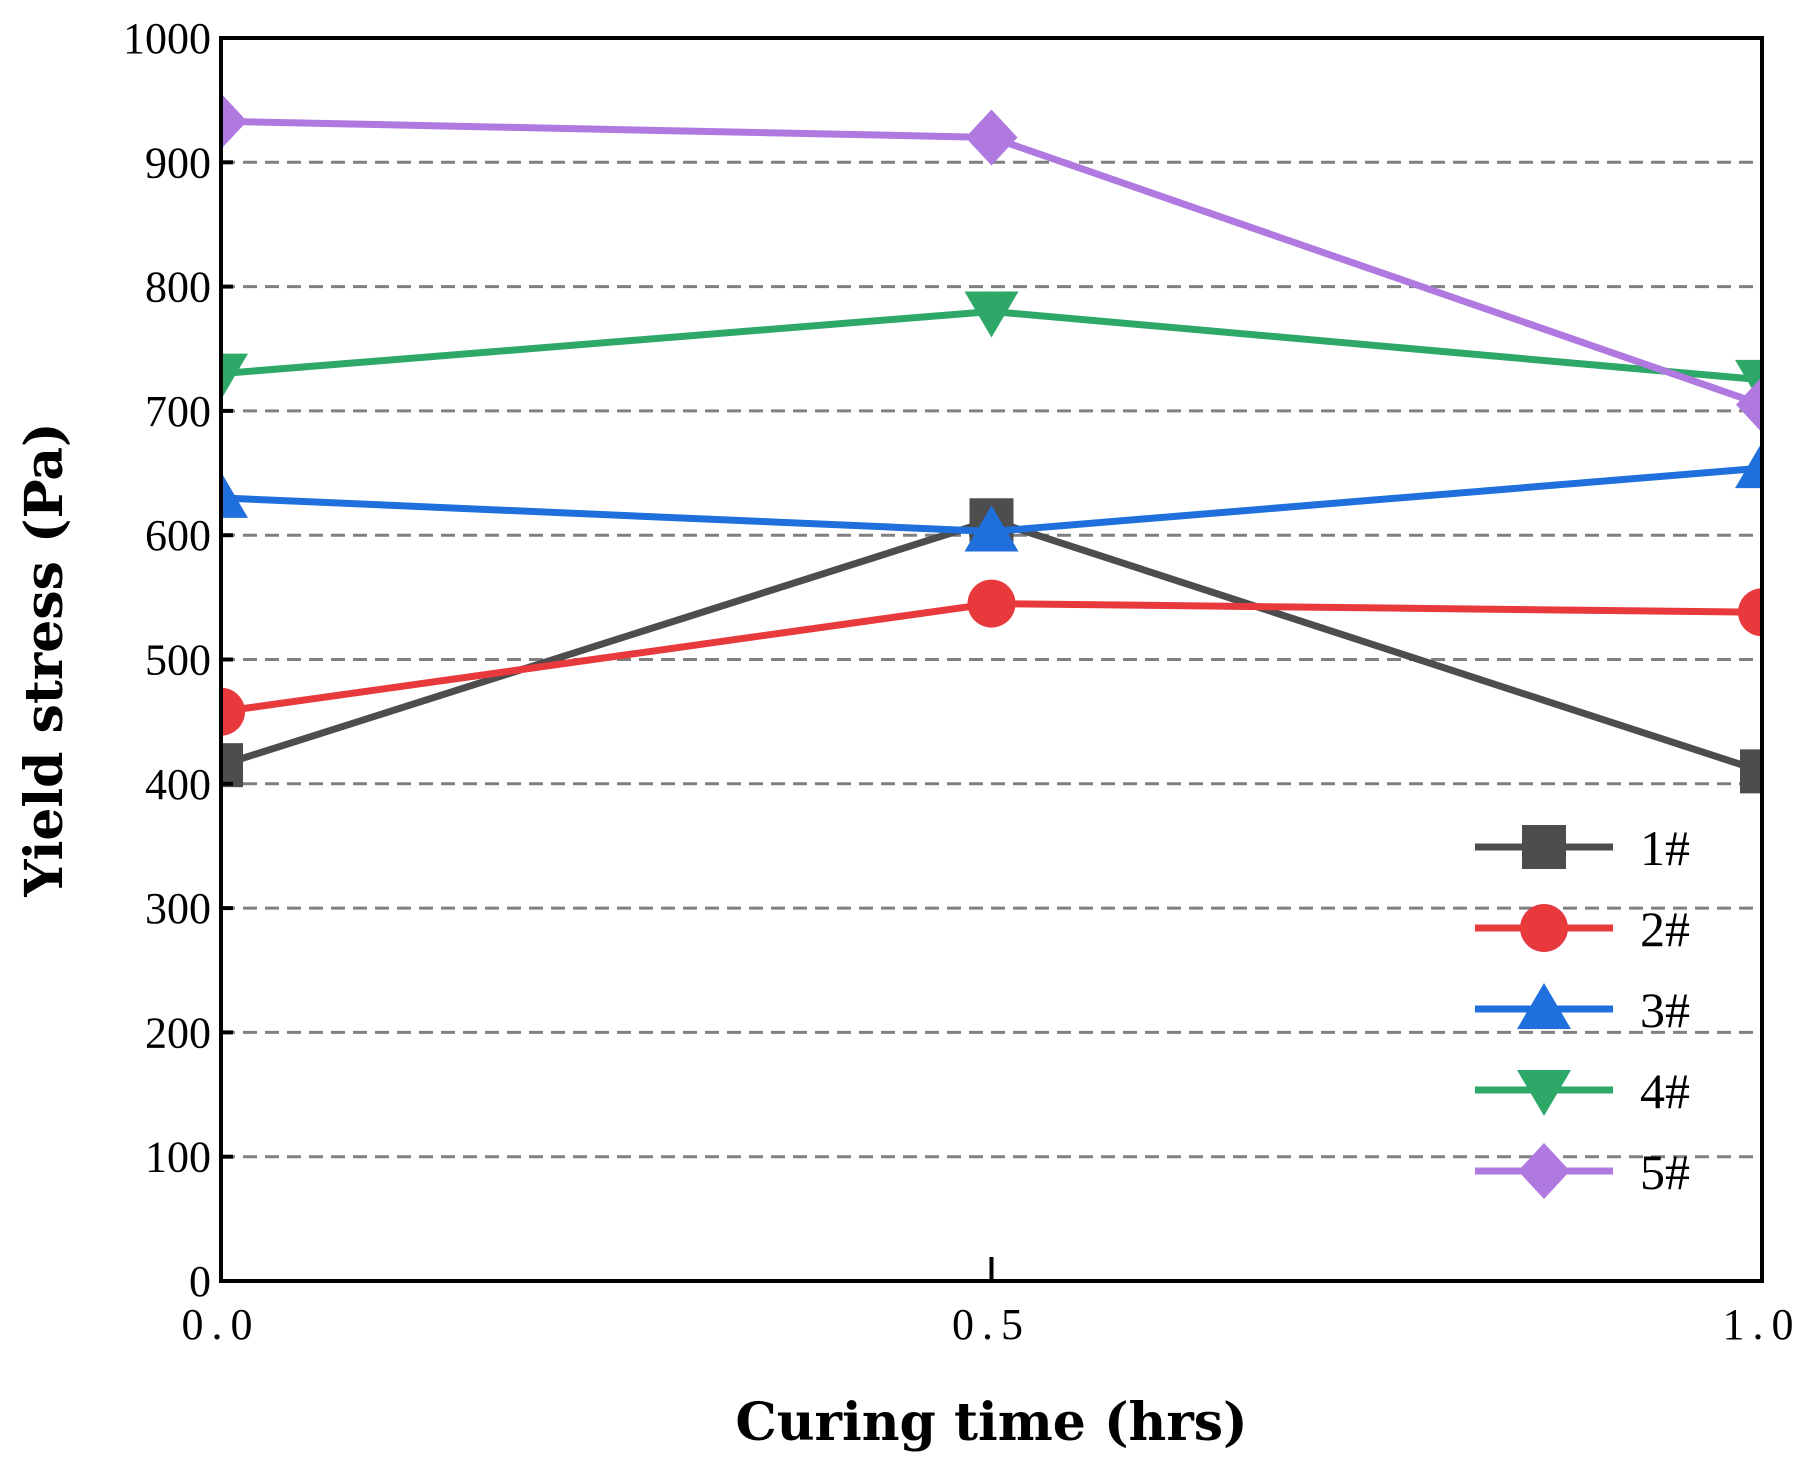 The width and height of the screenshot is (1812, 1467). Describe the element at coordinates (178, 411) in the screenshot. I see `y-tick-label: 700` at that location.